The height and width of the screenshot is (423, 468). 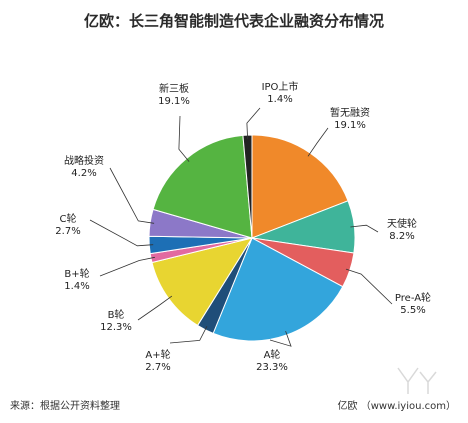 I want to click on slice-name-label: 天使轮, so click(x=402, y=223).